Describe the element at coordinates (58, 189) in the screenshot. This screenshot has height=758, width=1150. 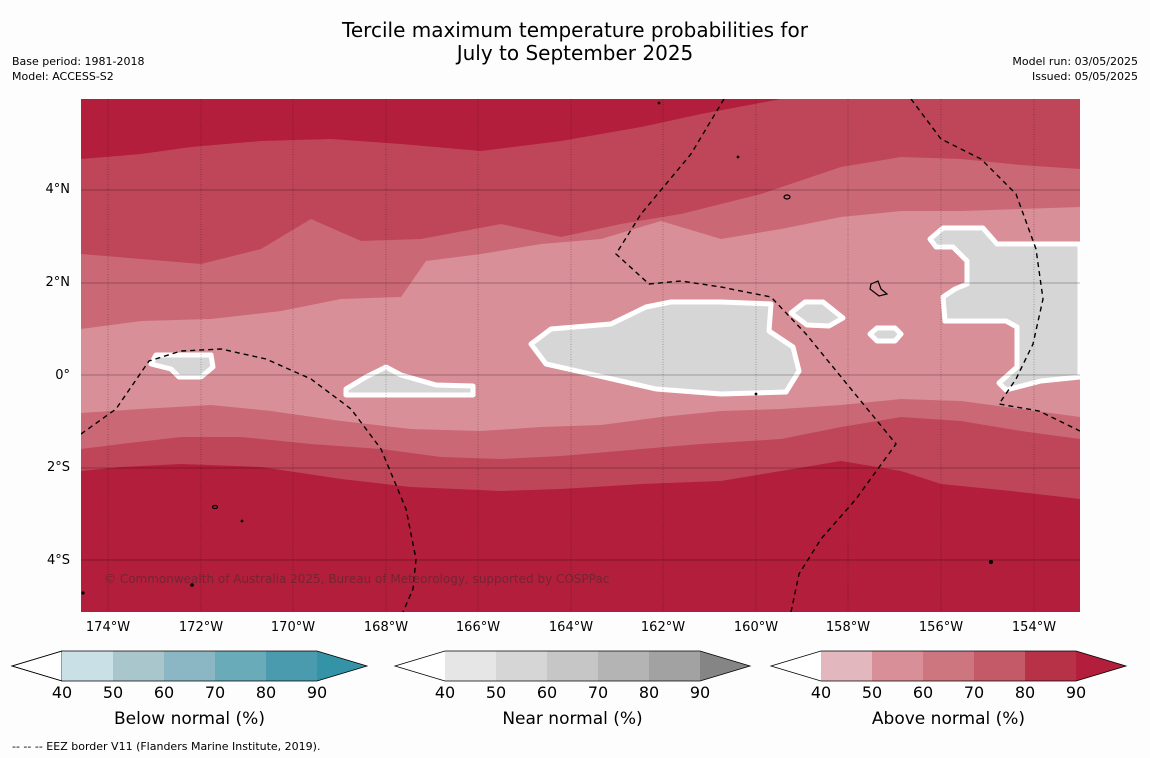
I see `lat-label-4n: 4°N` at that location.